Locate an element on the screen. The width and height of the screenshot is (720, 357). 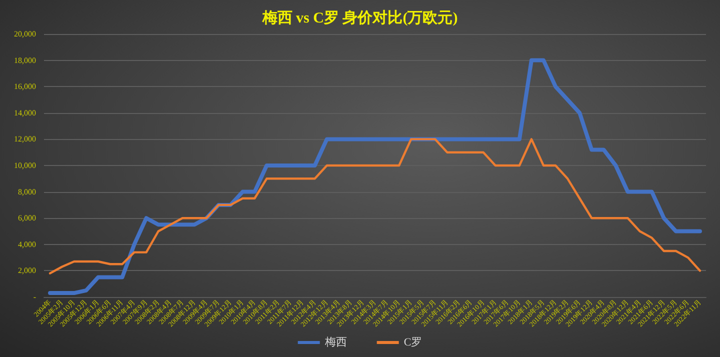
chart-title: 梅西 vs C罗 身价对比(万欧元) is located at coordinates (359, 18).